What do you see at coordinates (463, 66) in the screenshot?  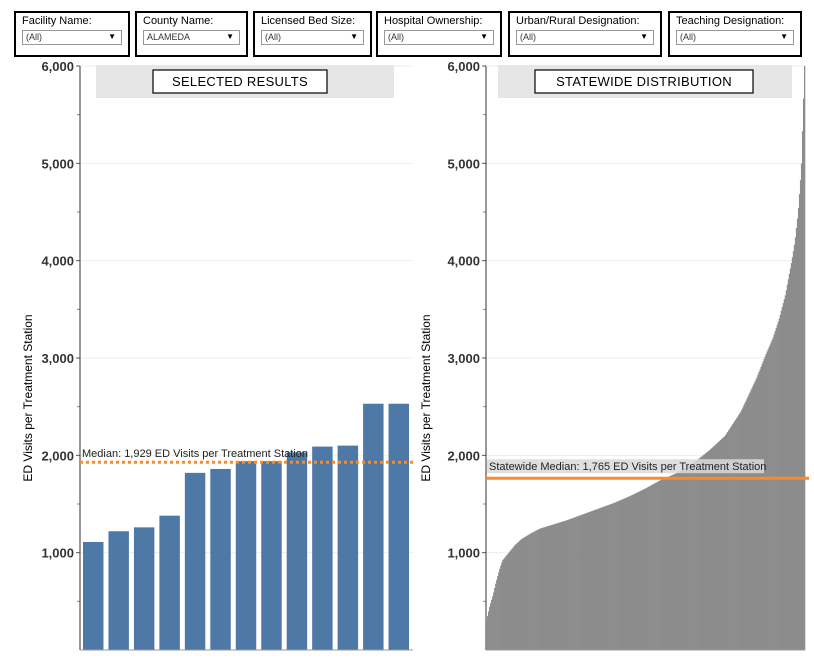 I see `y-tick-label: 6,000` at bounding box center [463, 66].